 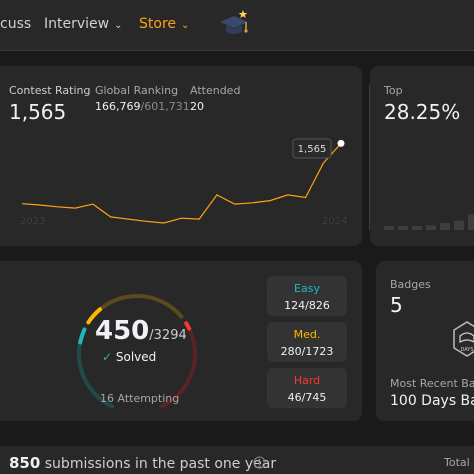 What do you see at coordinates (432, 383) in the screenshot?
I see `recent-badge-label: Most Recent Badg` at bounding box center [432, 383].